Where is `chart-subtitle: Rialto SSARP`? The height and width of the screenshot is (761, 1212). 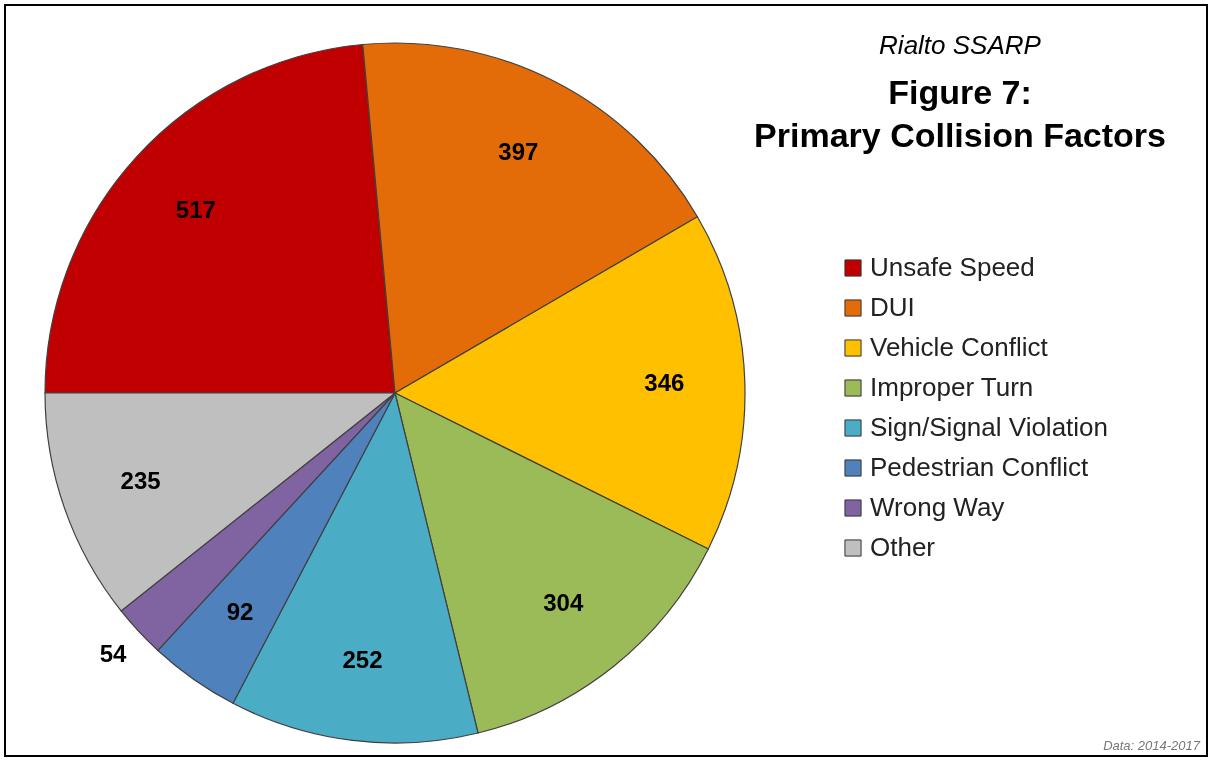
chart-subtitle: Rialto SSARP is located at coordinates (960, 45).